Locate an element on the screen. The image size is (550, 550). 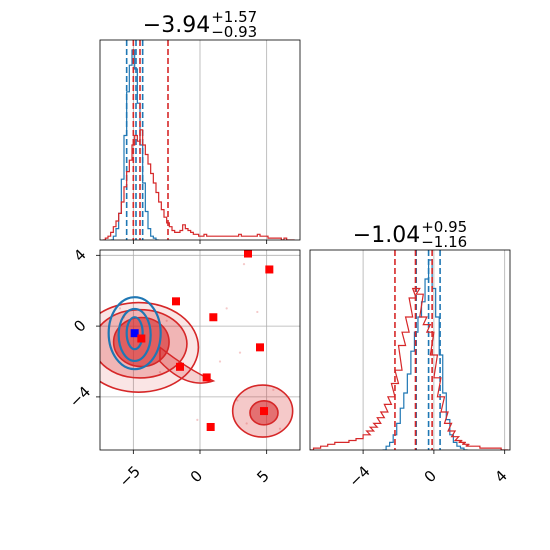
x-tick-label: −5 is located at coordinates (130, 476).